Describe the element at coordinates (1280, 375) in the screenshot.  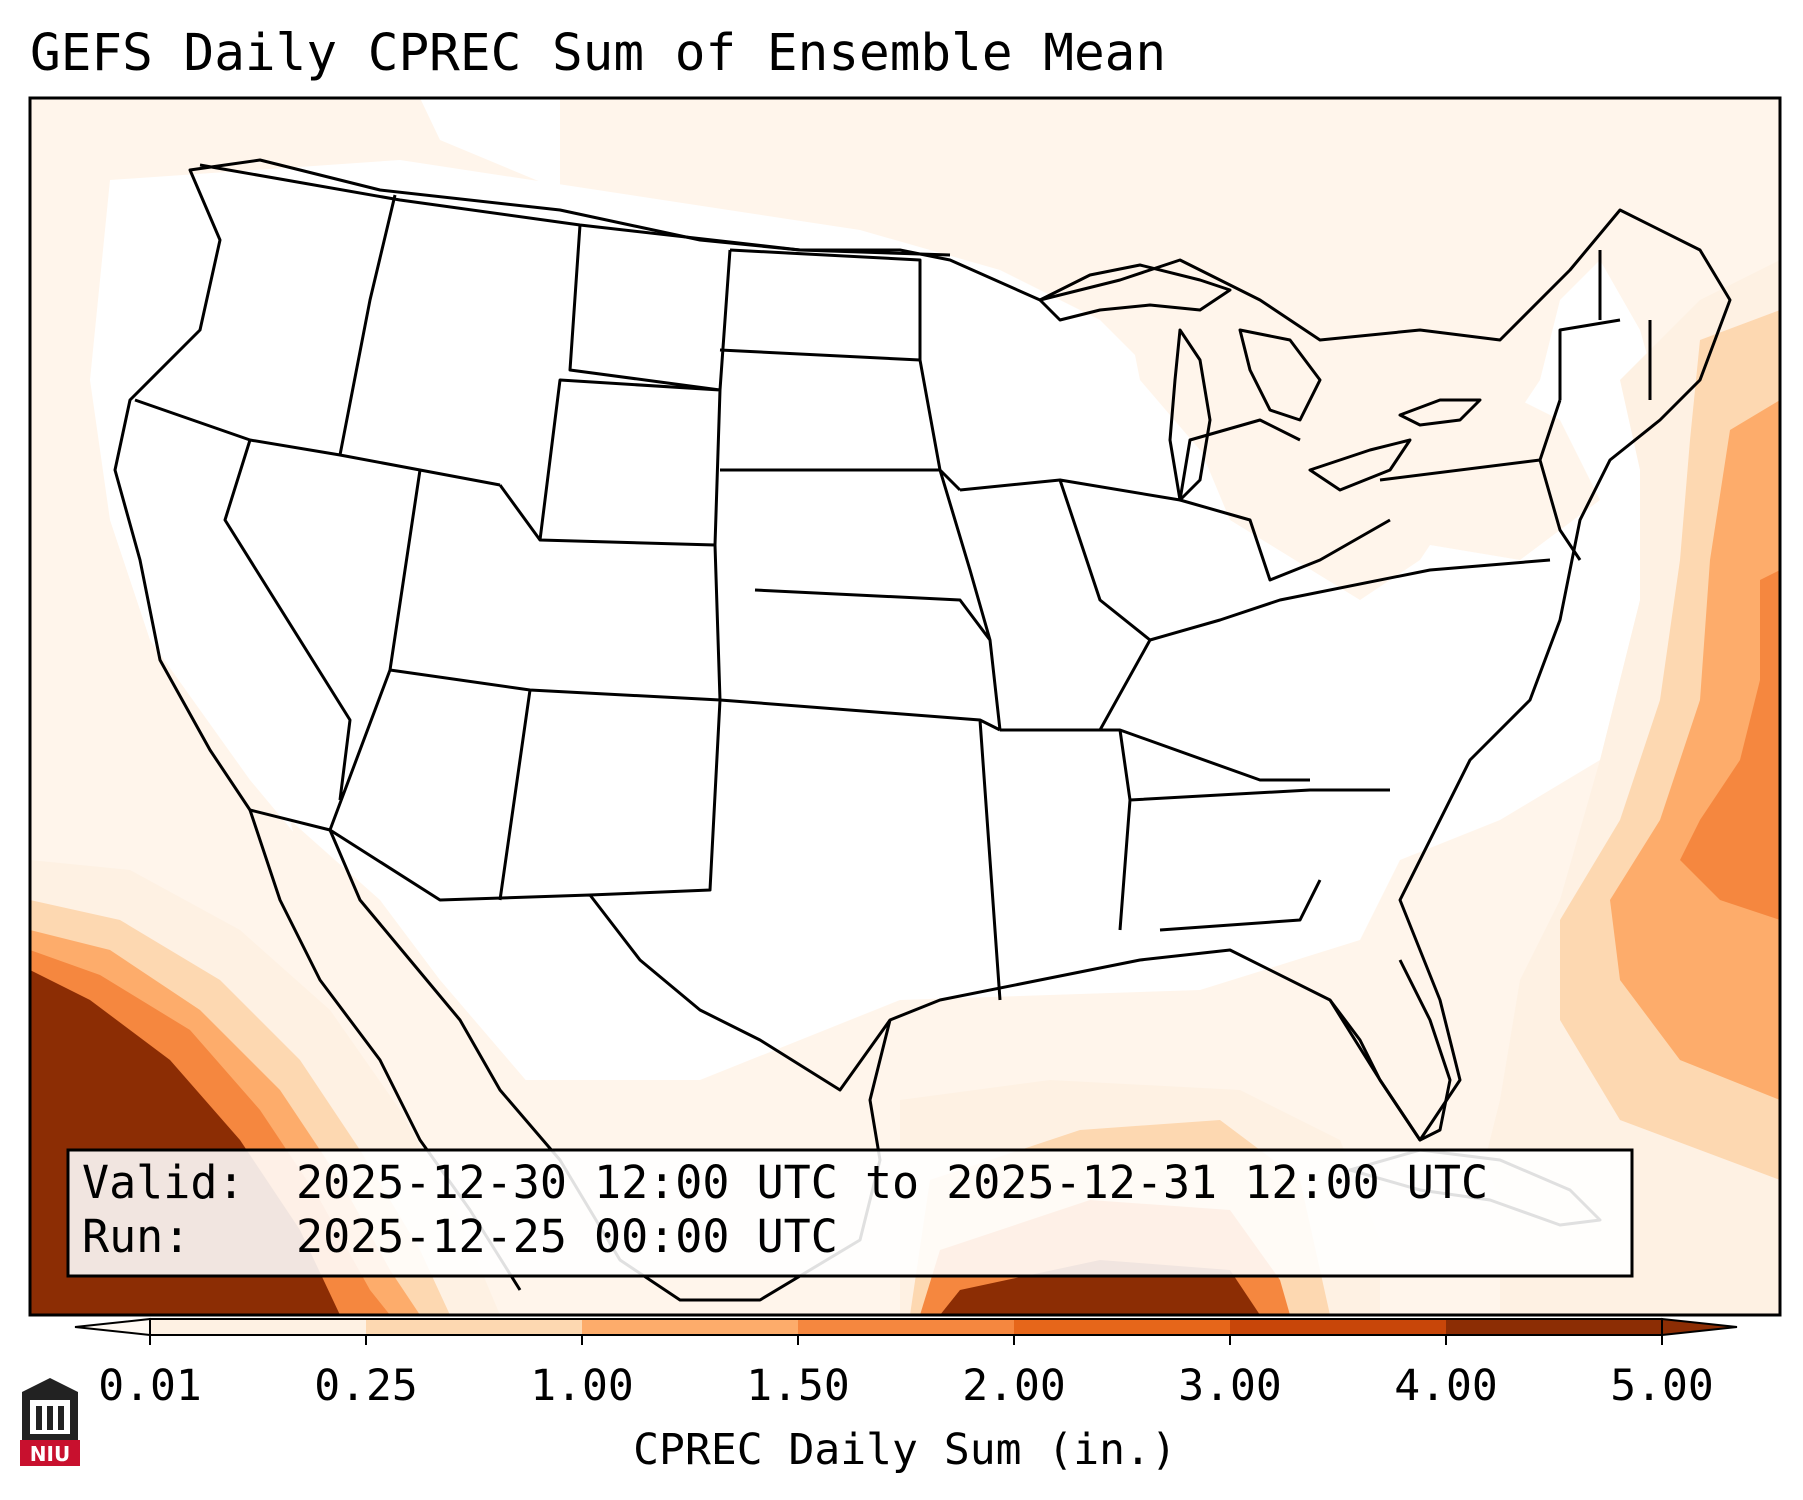
I see `lake-huron` at that location.